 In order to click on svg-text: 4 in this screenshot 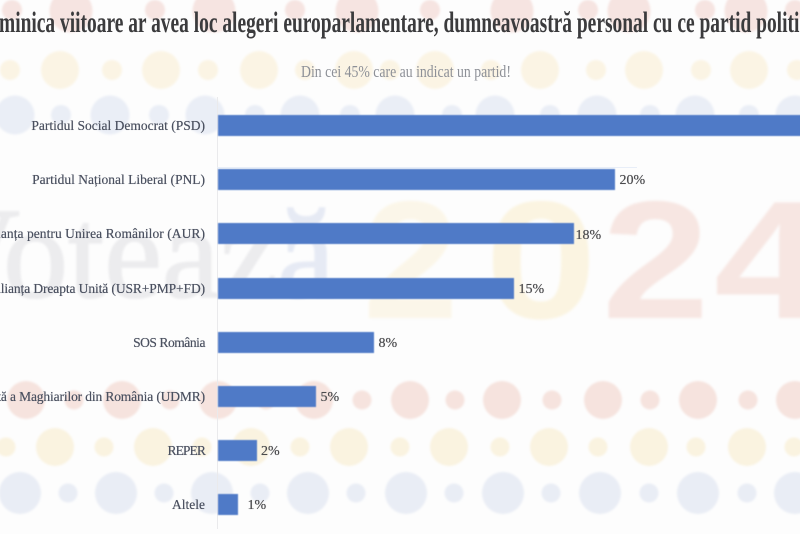, I will do `click(757, 259)`.